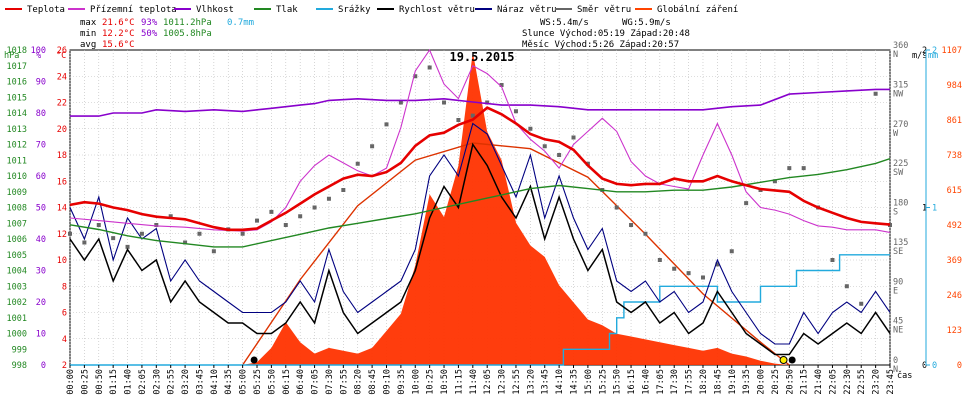 This screenshot has height=400, width=966. I want to click on axis-tick-hpa: 998, so click(19, 366).